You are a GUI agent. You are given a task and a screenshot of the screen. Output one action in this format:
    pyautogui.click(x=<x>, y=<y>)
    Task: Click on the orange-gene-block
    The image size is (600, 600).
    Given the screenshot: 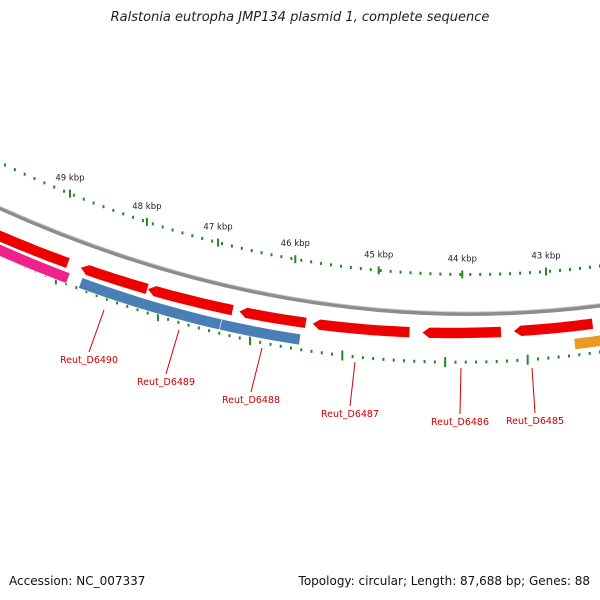 What is the action you would take?
    pyautogui.click(x=586, y=342)
    